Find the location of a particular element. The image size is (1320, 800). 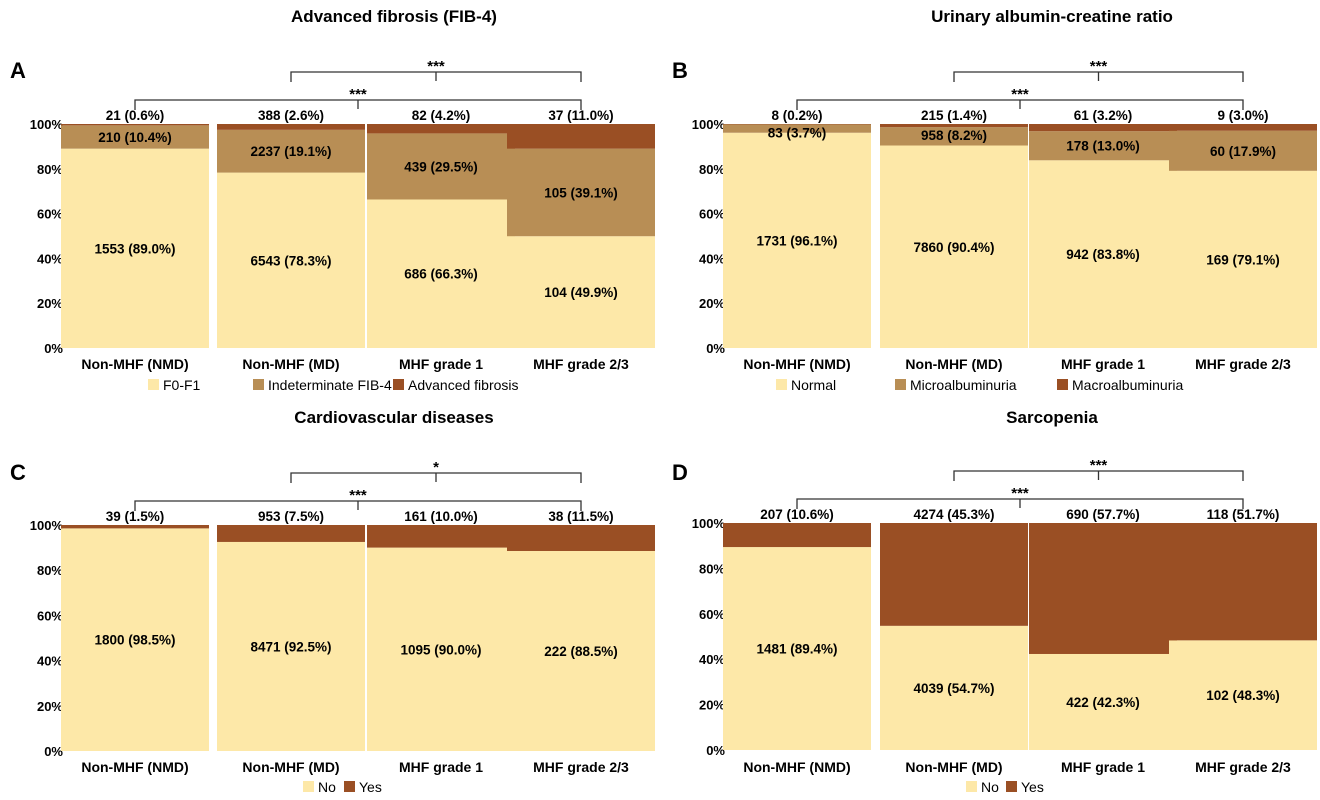

y-tick-label: 20% is located at coordinates (712, 705).